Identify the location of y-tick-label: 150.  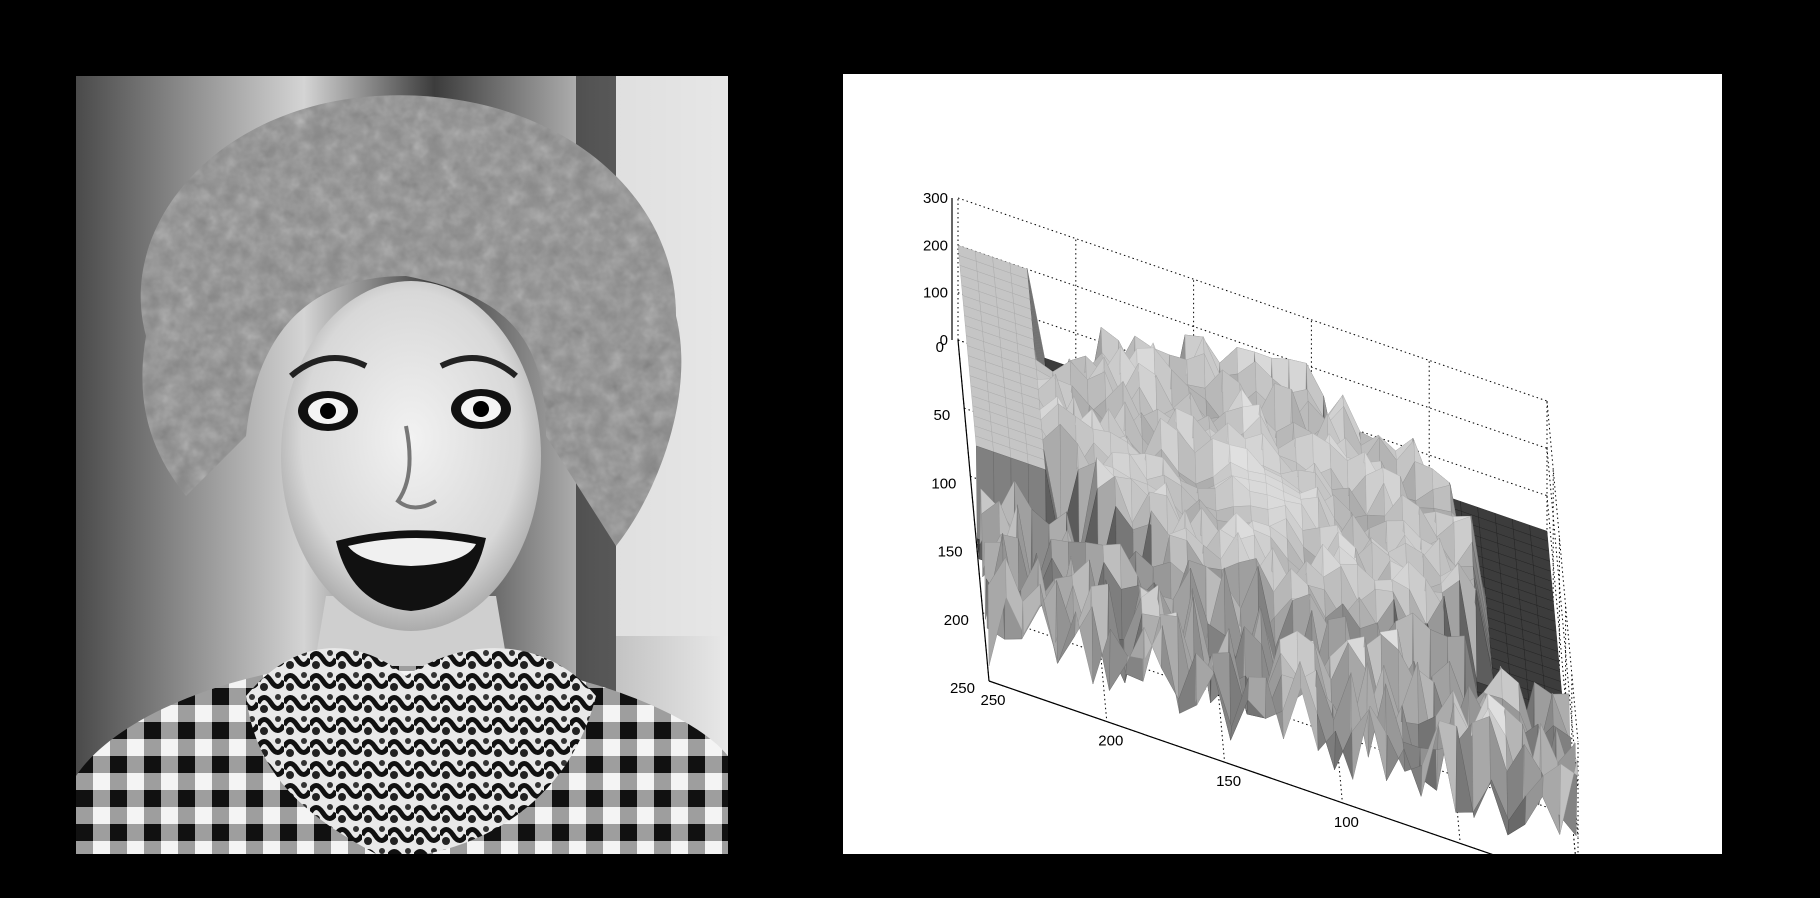
(950, 552).